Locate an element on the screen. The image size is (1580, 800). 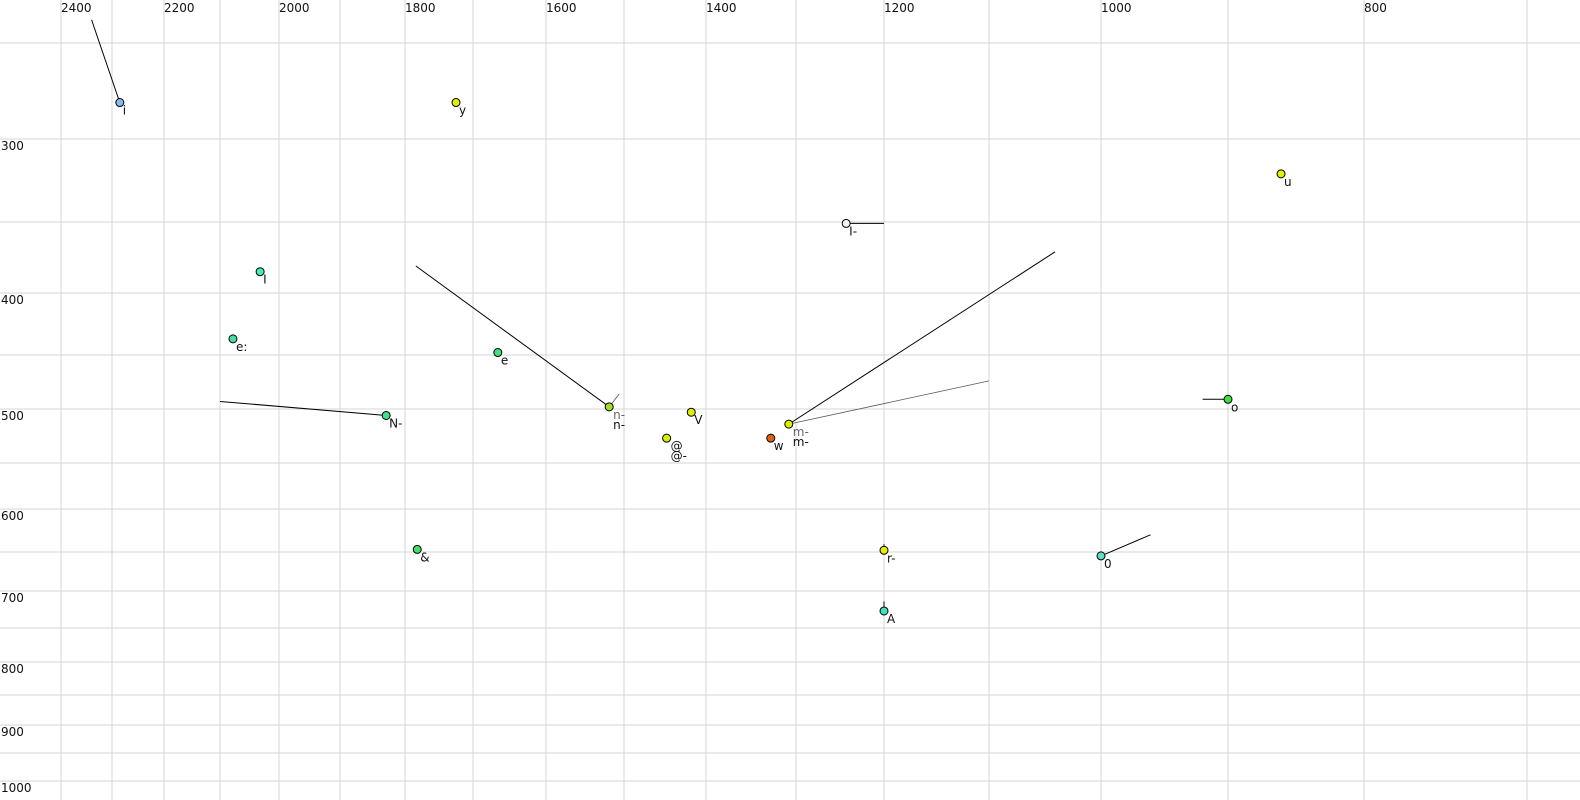
point-label: m- is located at coordinates (801, 432).